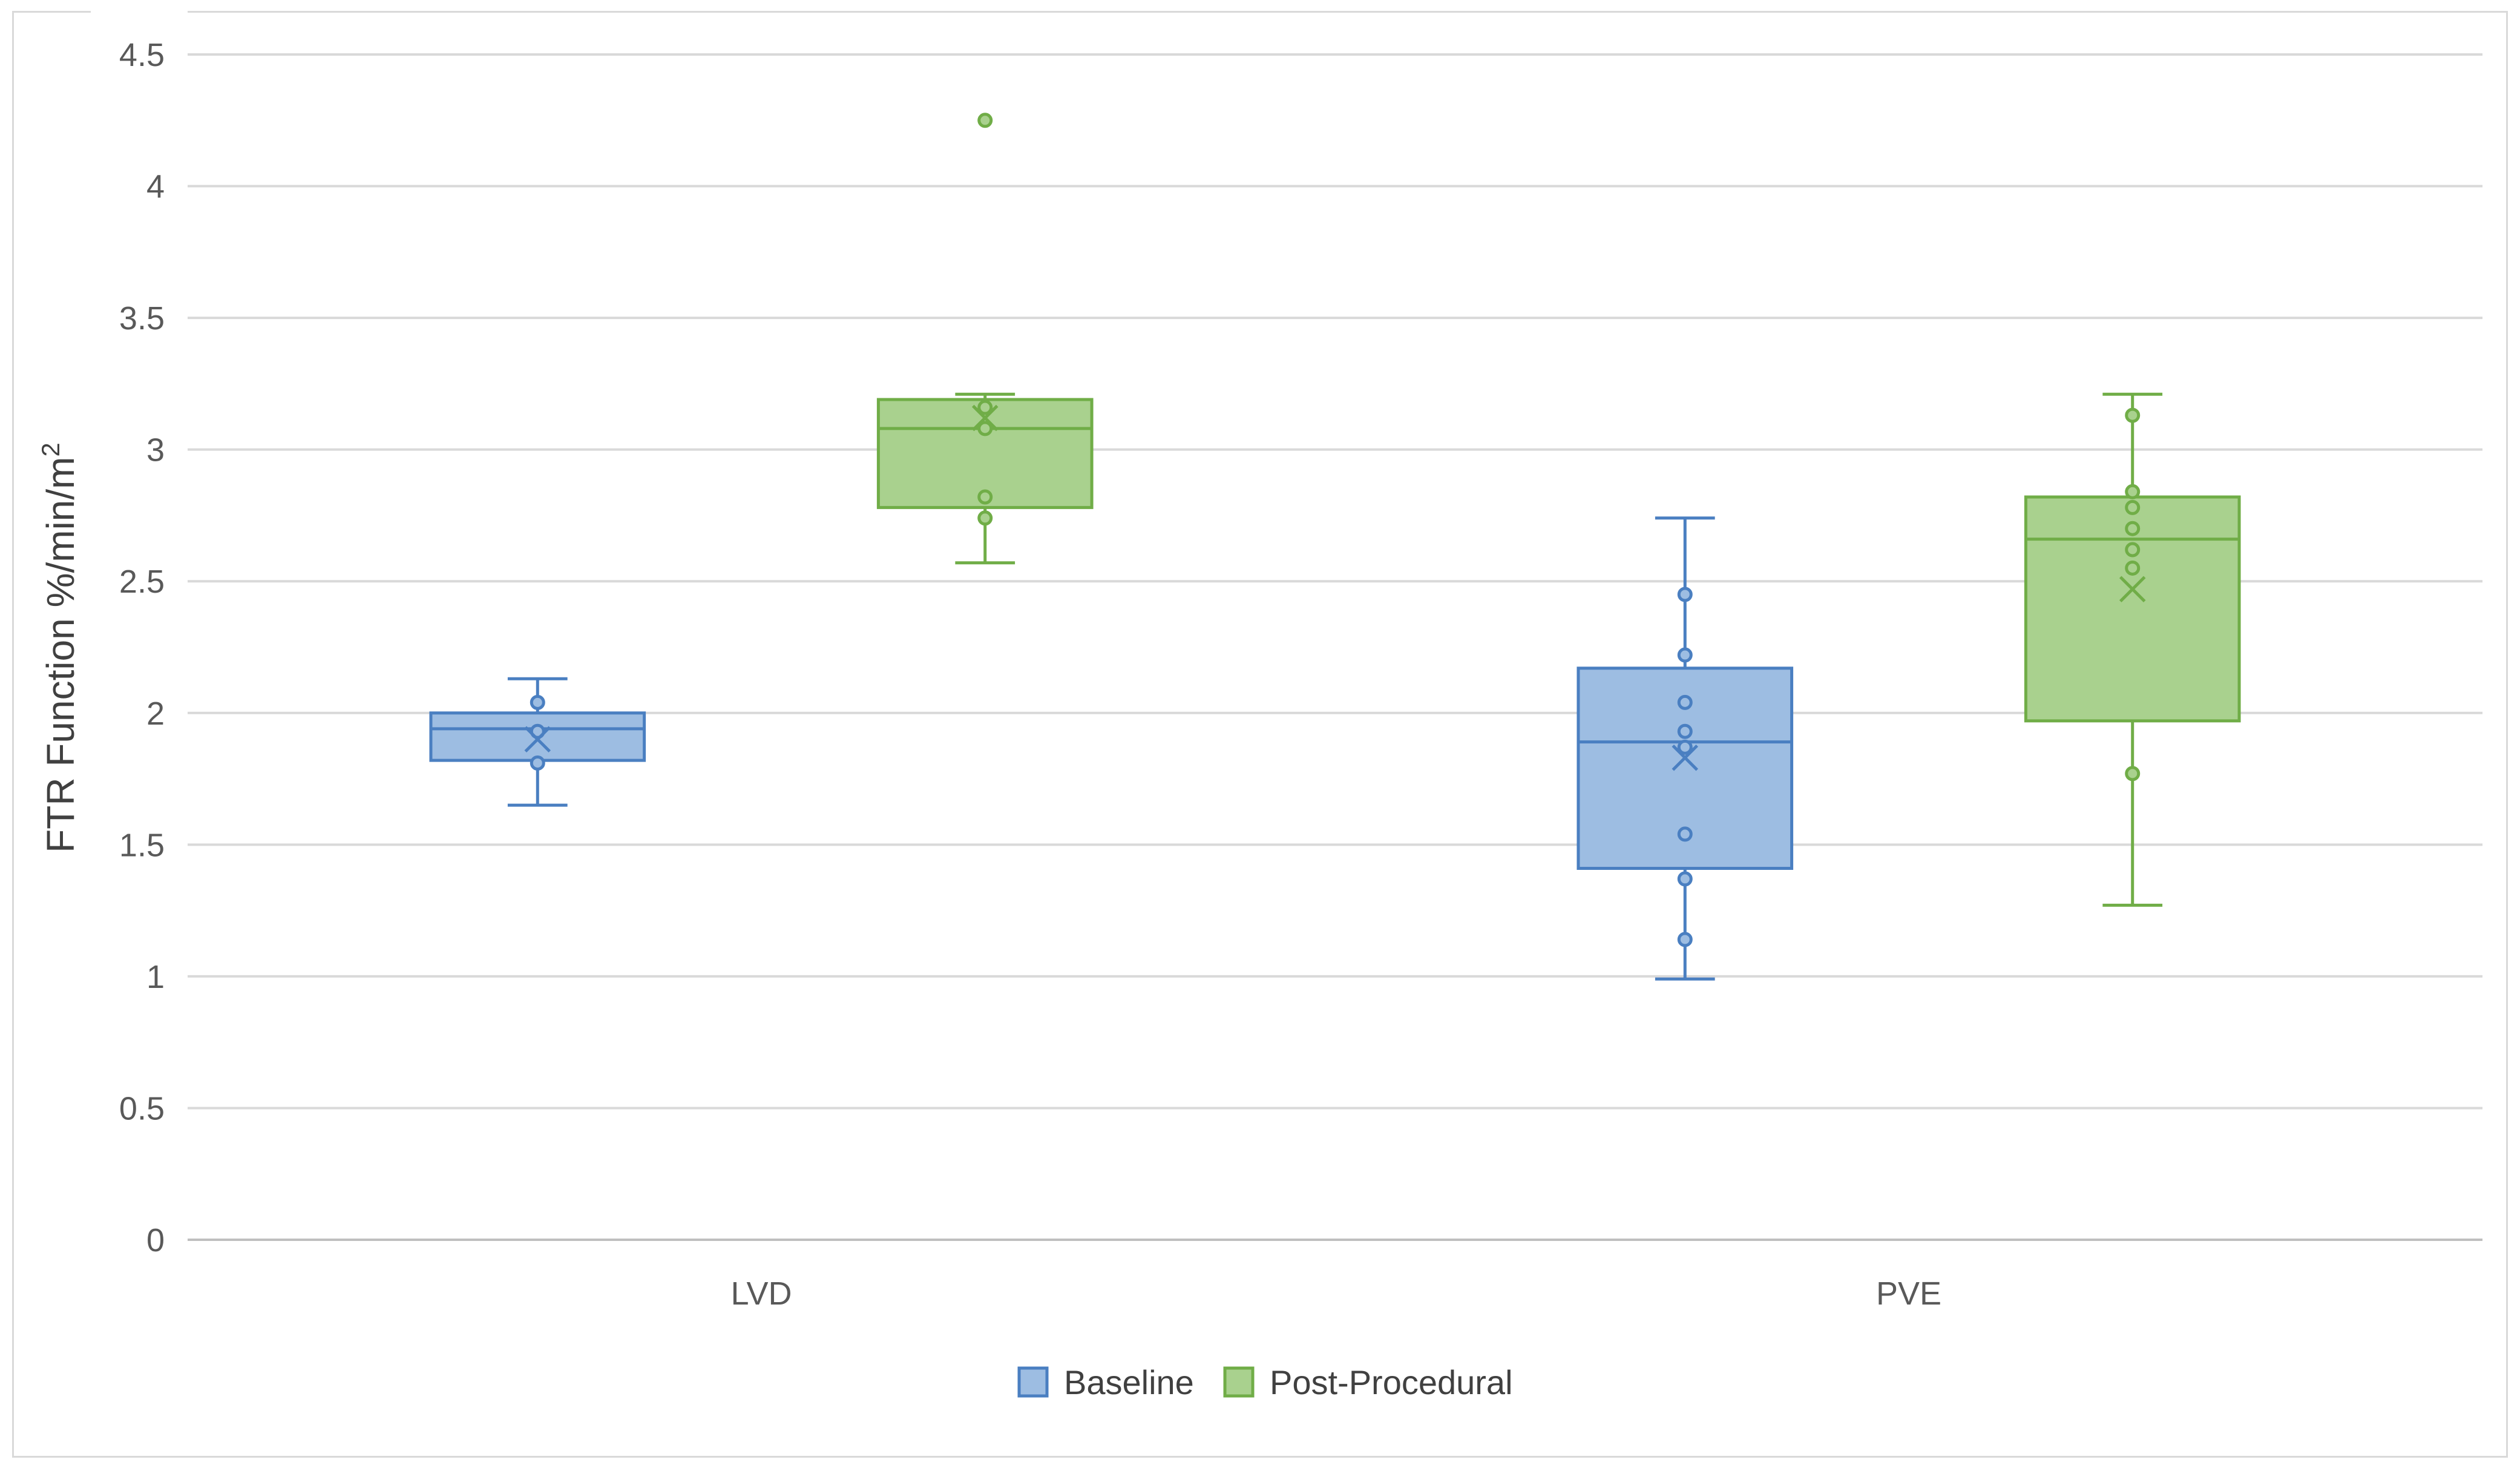  What do you see at coordinates (155, 714) in the screenshot?
I see `y-tick-label: 2` at bounding box center [155, 714].